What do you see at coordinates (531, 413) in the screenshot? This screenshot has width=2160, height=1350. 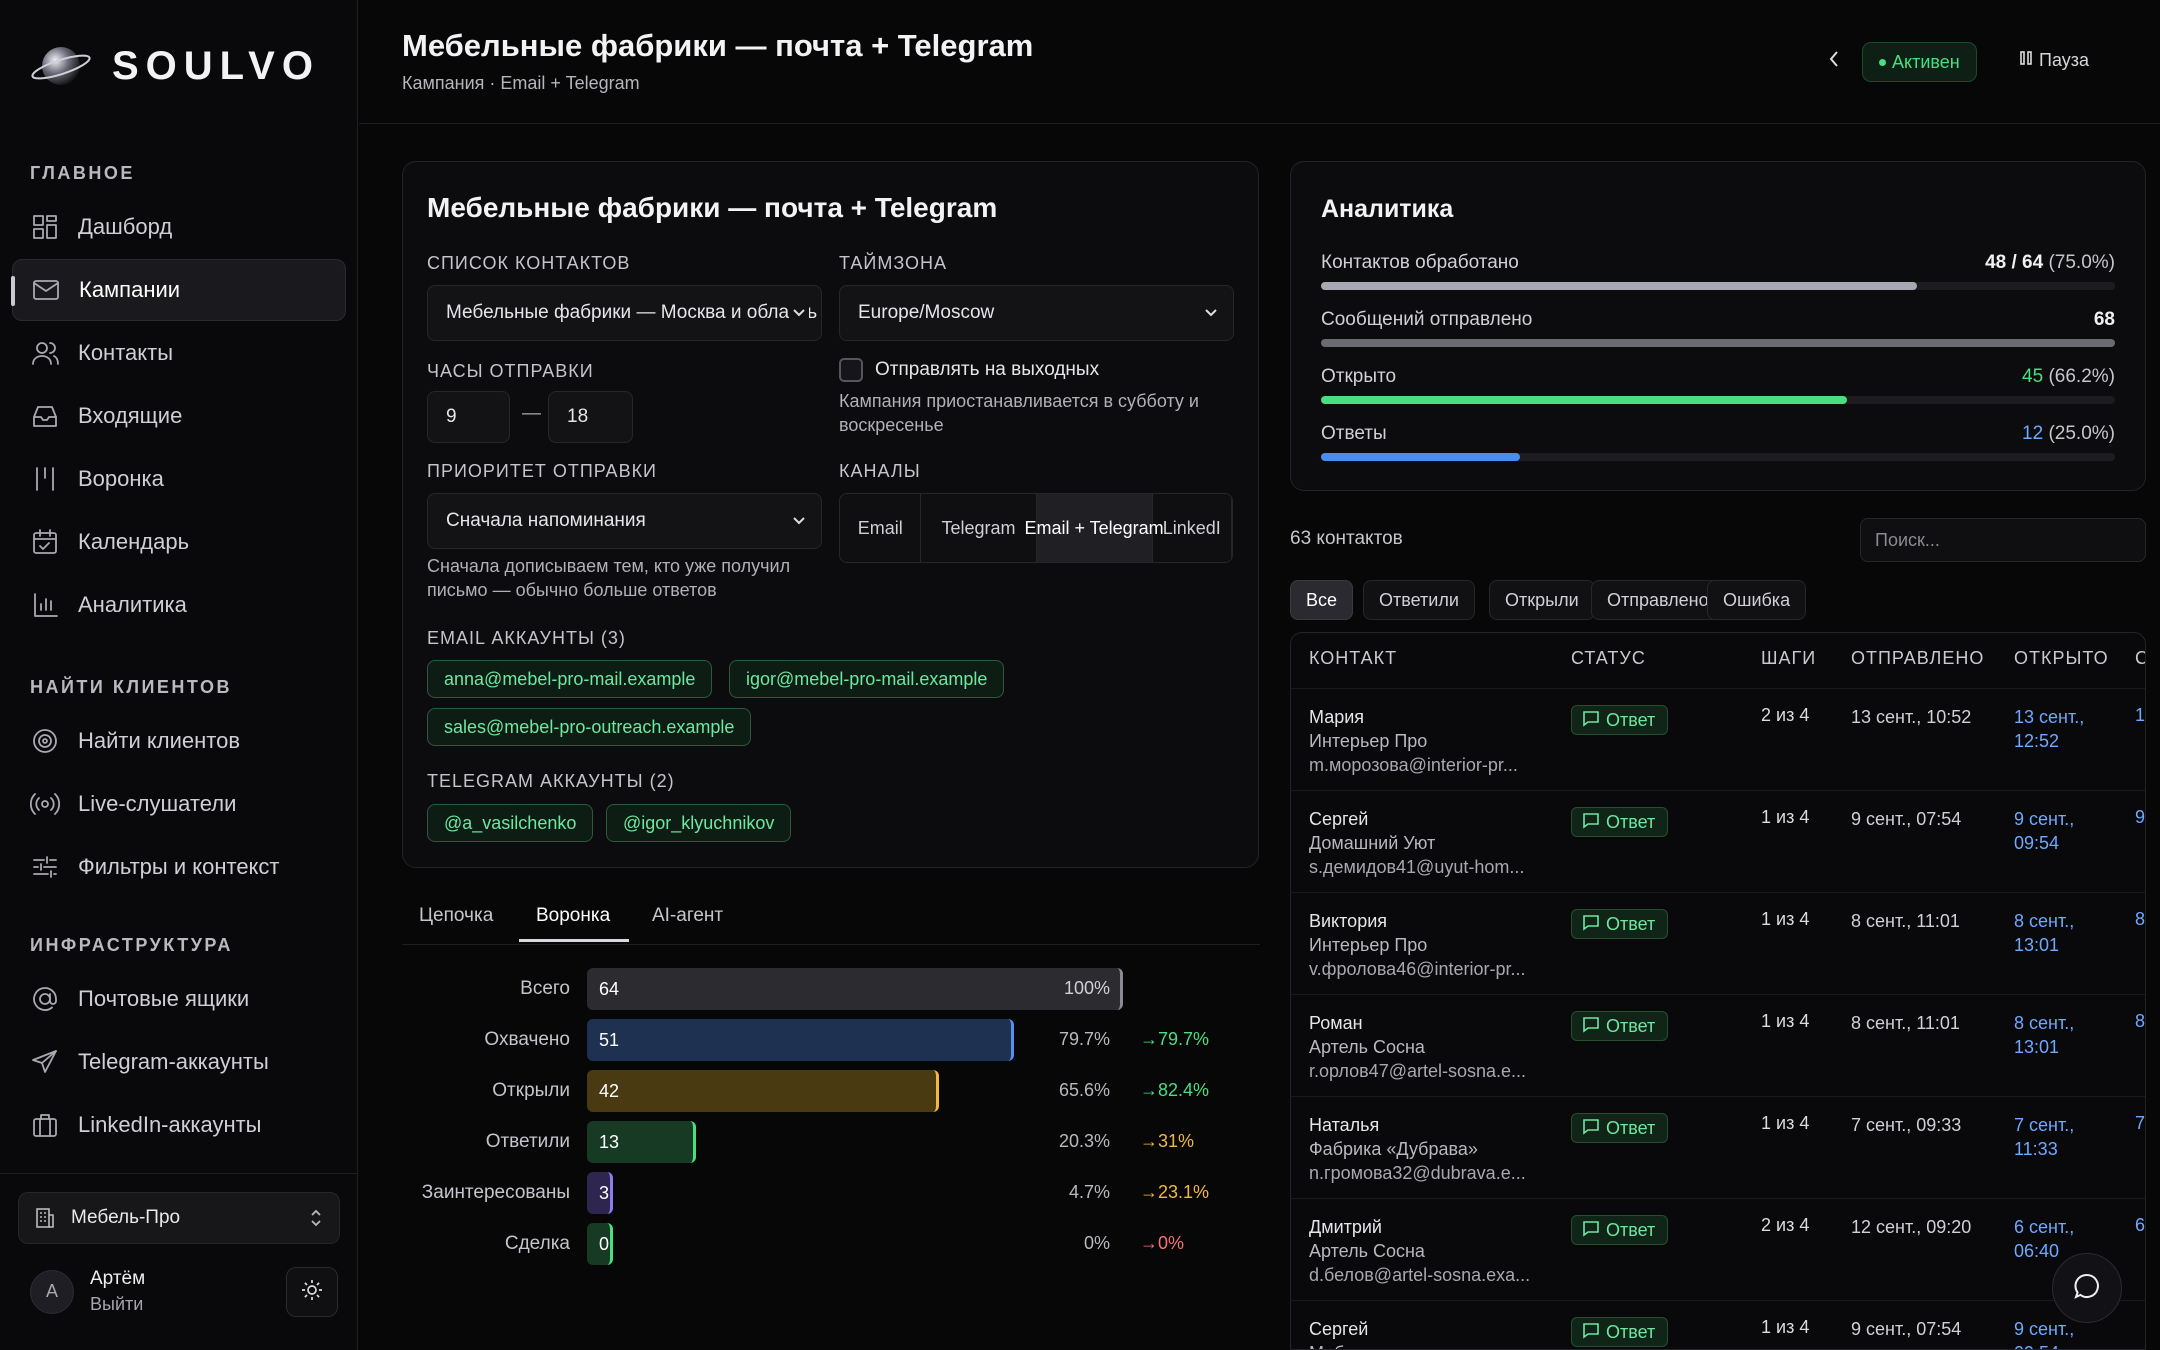 I see `hours-dash: —` at bounding box center [531, 413].